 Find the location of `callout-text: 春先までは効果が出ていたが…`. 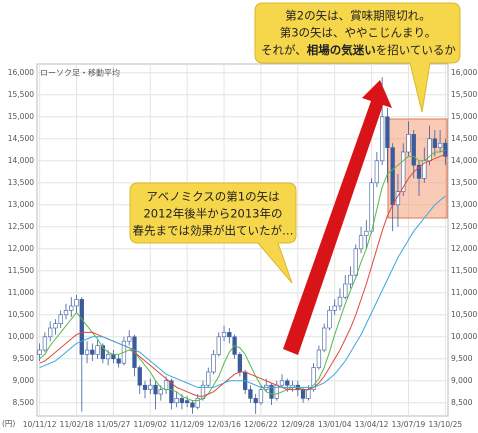

callout-text: 春先までは効果が出ていたが… is located at coordinates (213, 231).